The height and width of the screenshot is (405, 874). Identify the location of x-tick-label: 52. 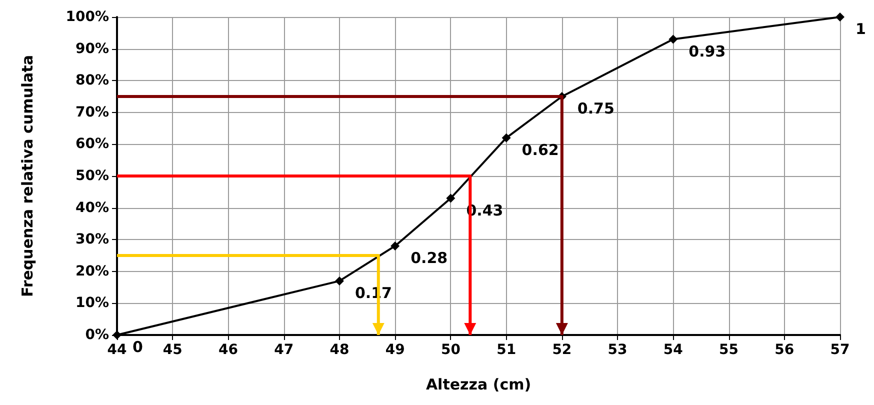
(562, 350).